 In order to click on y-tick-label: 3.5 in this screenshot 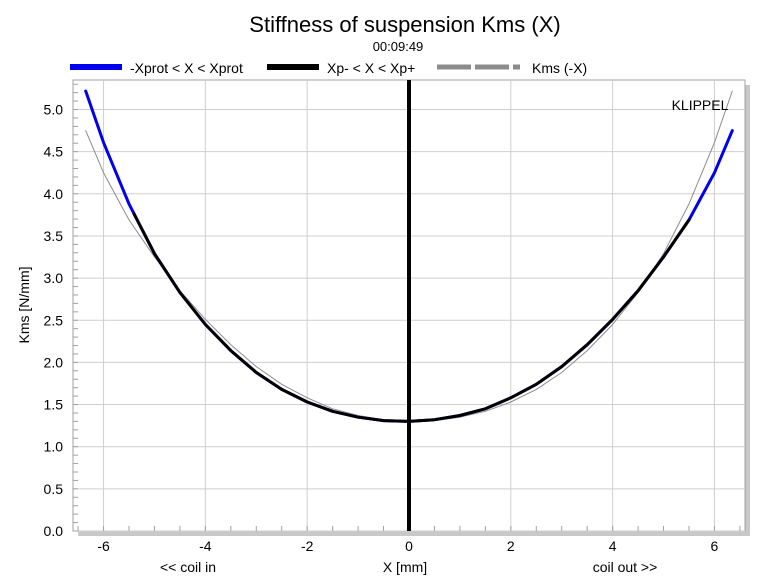, I will do `click(54, 236)`.